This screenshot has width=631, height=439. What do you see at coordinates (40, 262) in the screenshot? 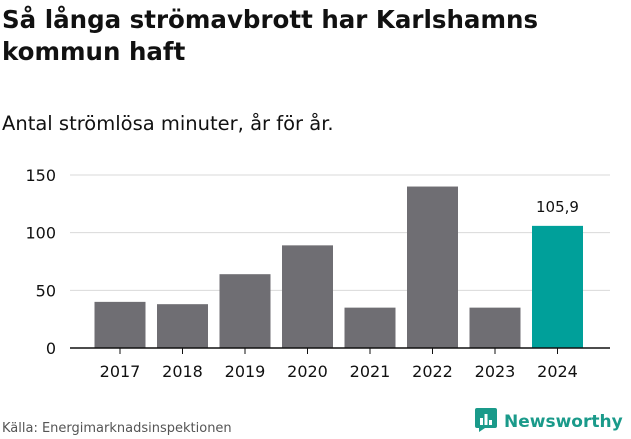
I see `y-axis-ticks: 0 50 100 150` at bounding box center [40, 262].